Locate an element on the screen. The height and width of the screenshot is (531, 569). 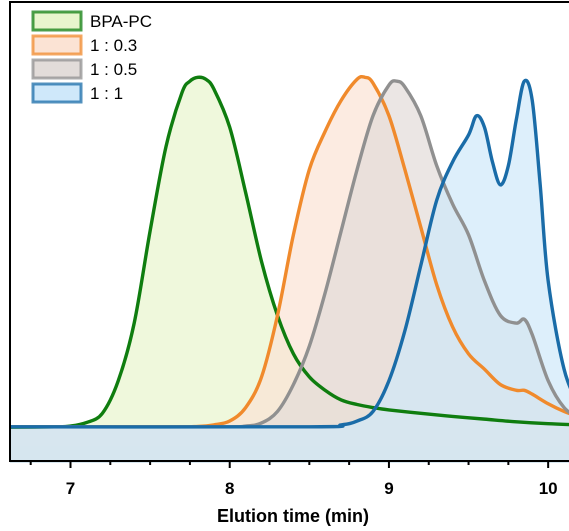
x-tick-label: 8 is located at coordinates (229, 488).